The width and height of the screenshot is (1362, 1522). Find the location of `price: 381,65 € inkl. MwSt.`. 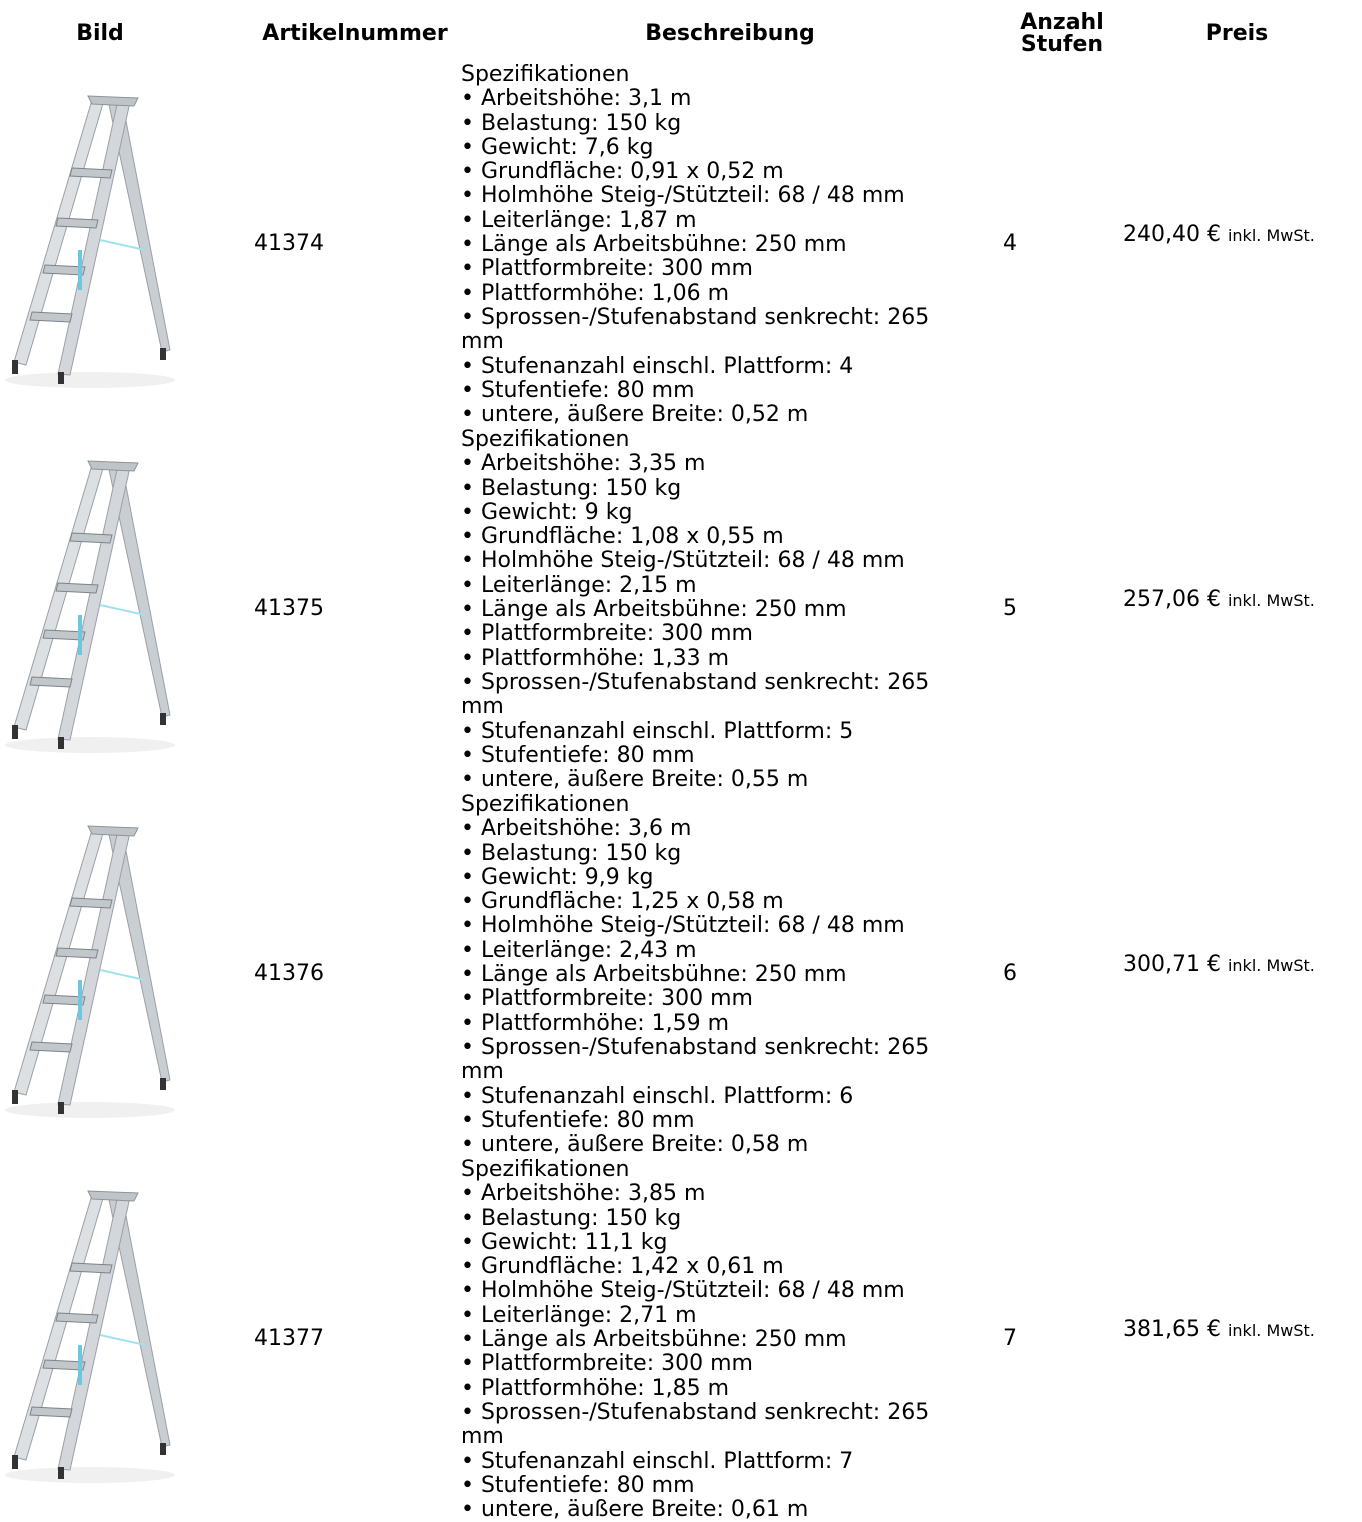

price: 381,65 € inkl. MwSt. is located at coordinates (1219, 1329).